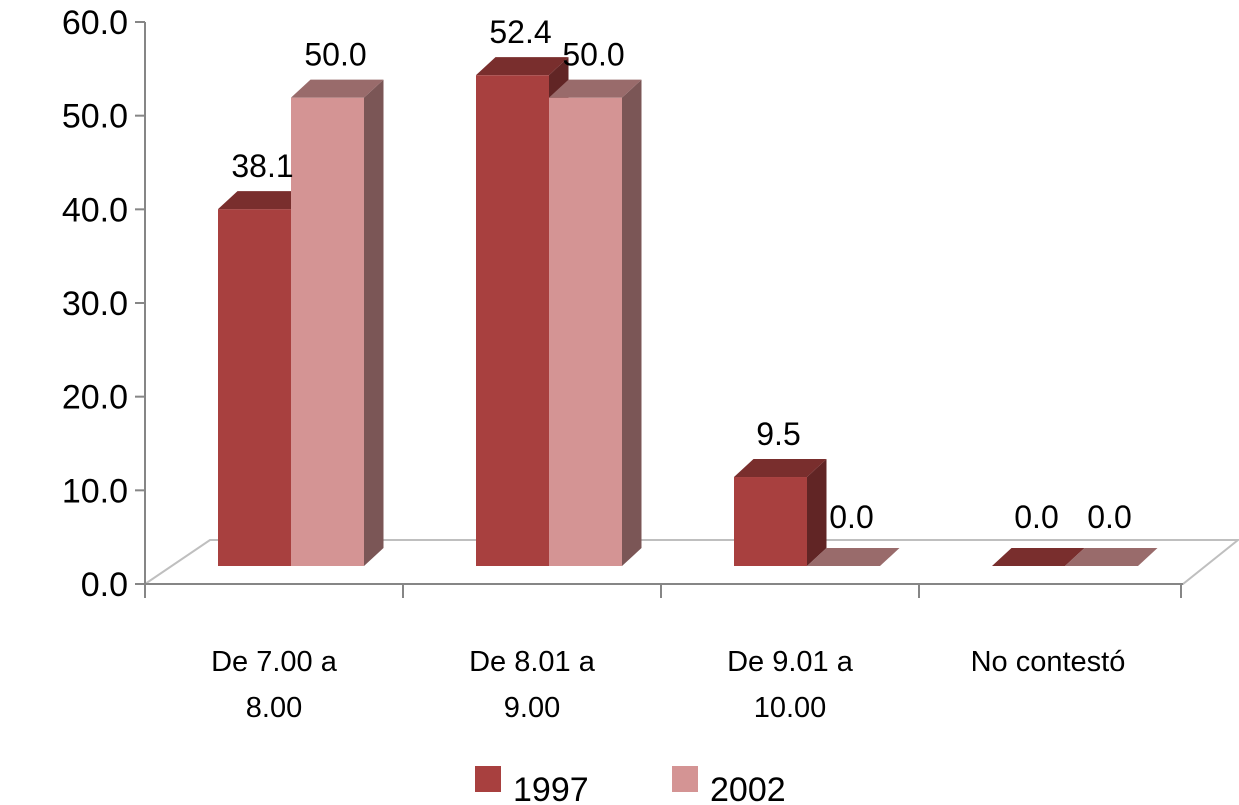  I want to click on data-label: 52.4, so click(520, 32).